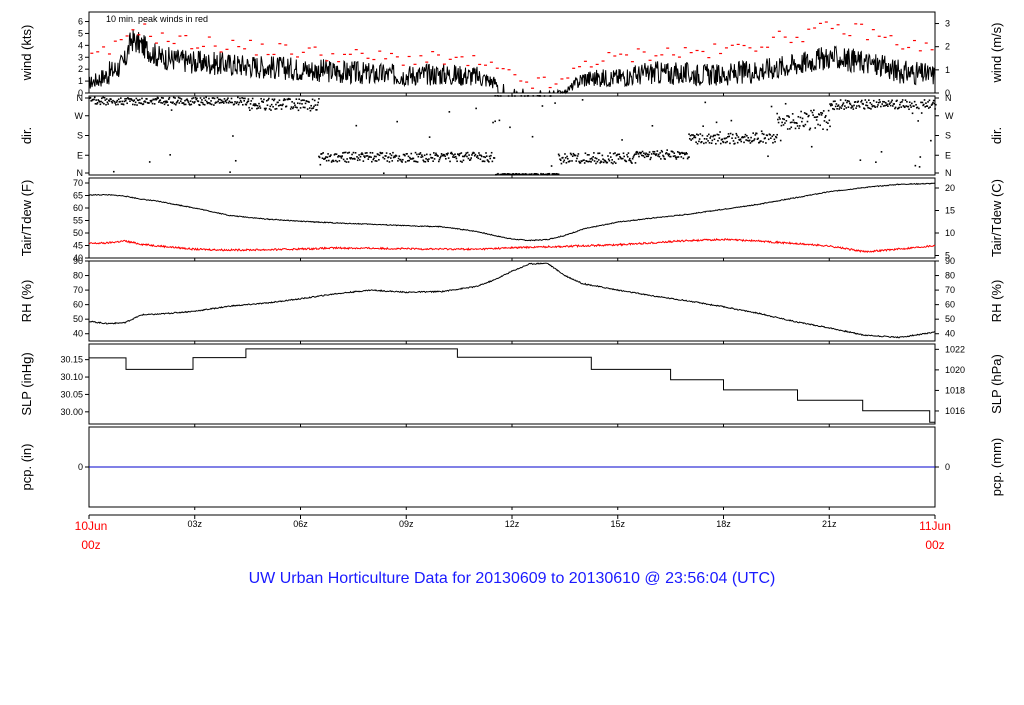 Image resolution: width=1024 pixels, height=705 pixels. What do you see at coordinates (78, 334) in the screenshot?
I see `panel-4-ytick-label-left: 40` at bounding box center [78, 334].